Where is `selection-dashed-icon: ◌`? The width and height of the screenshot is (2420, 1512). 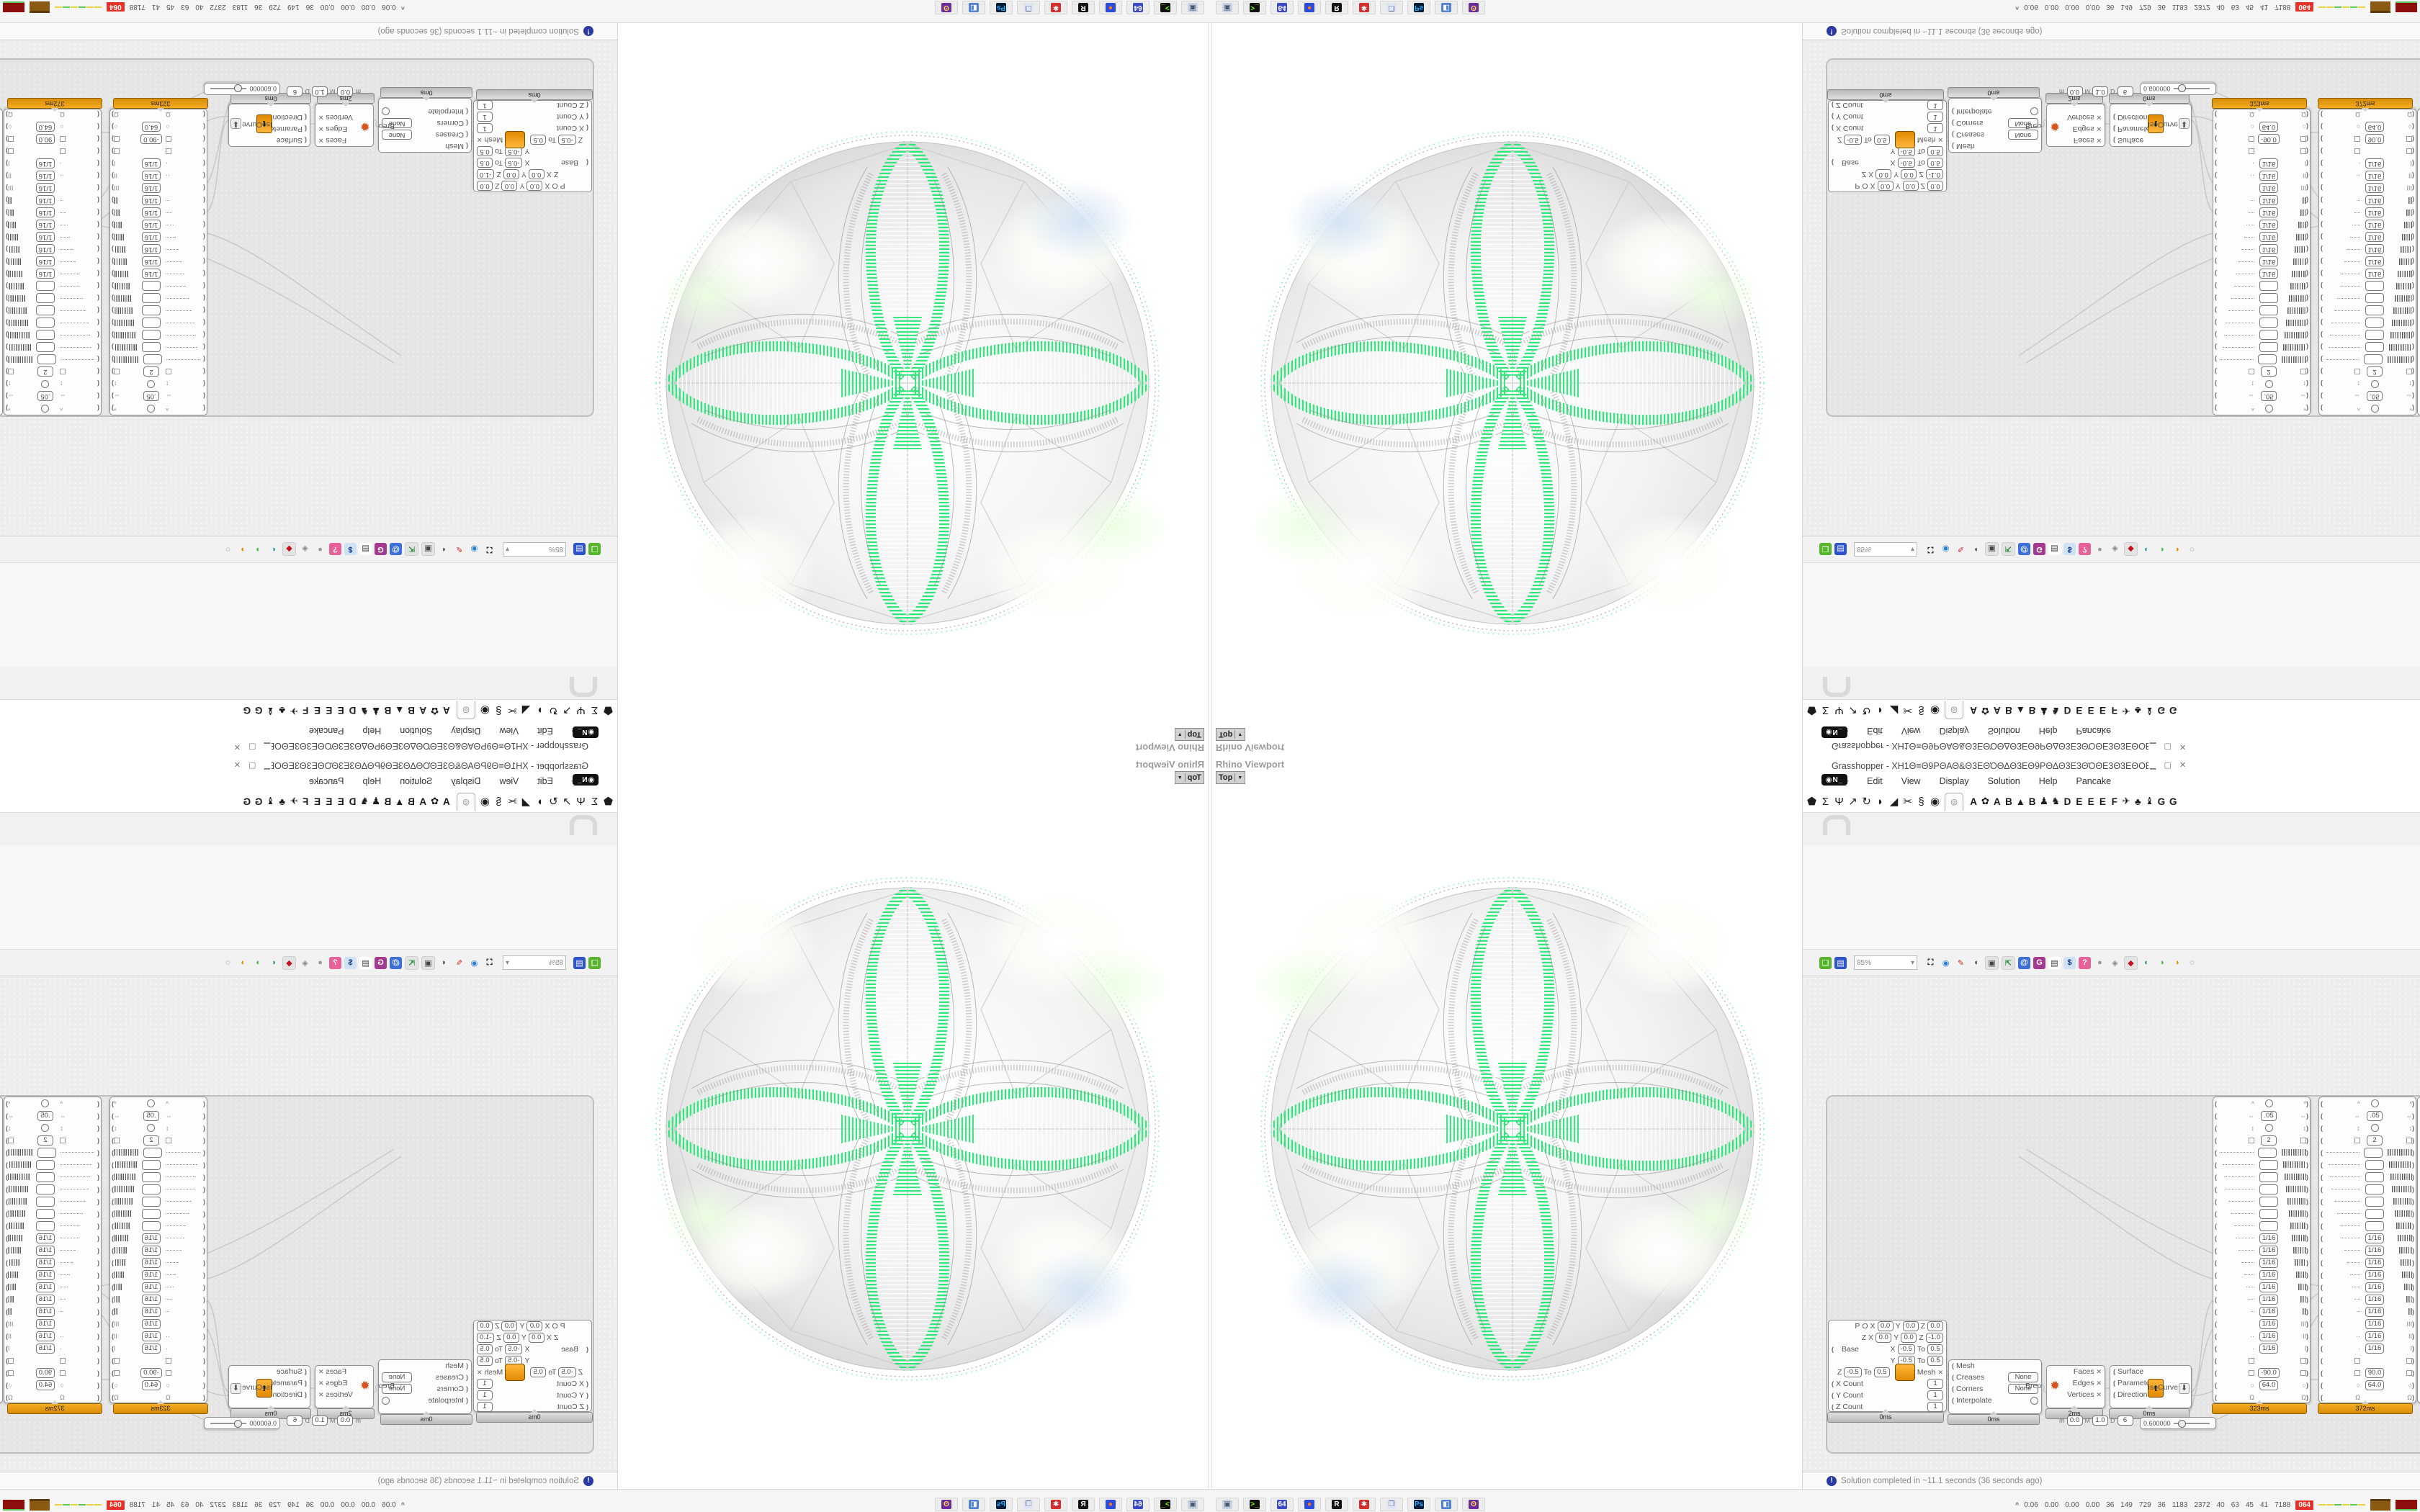 selection-dashed-icon: ◌ is located at coordinates (228, 962).